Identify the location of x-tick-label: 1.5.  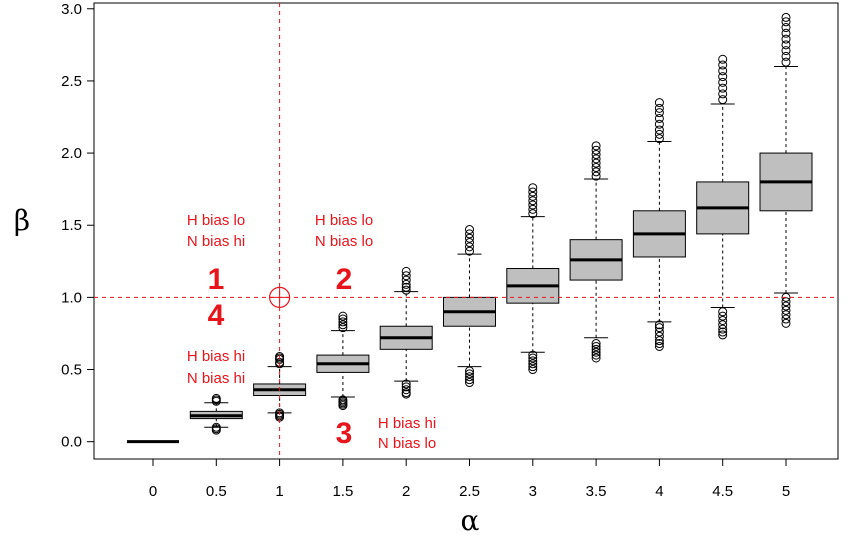
(342, 491).